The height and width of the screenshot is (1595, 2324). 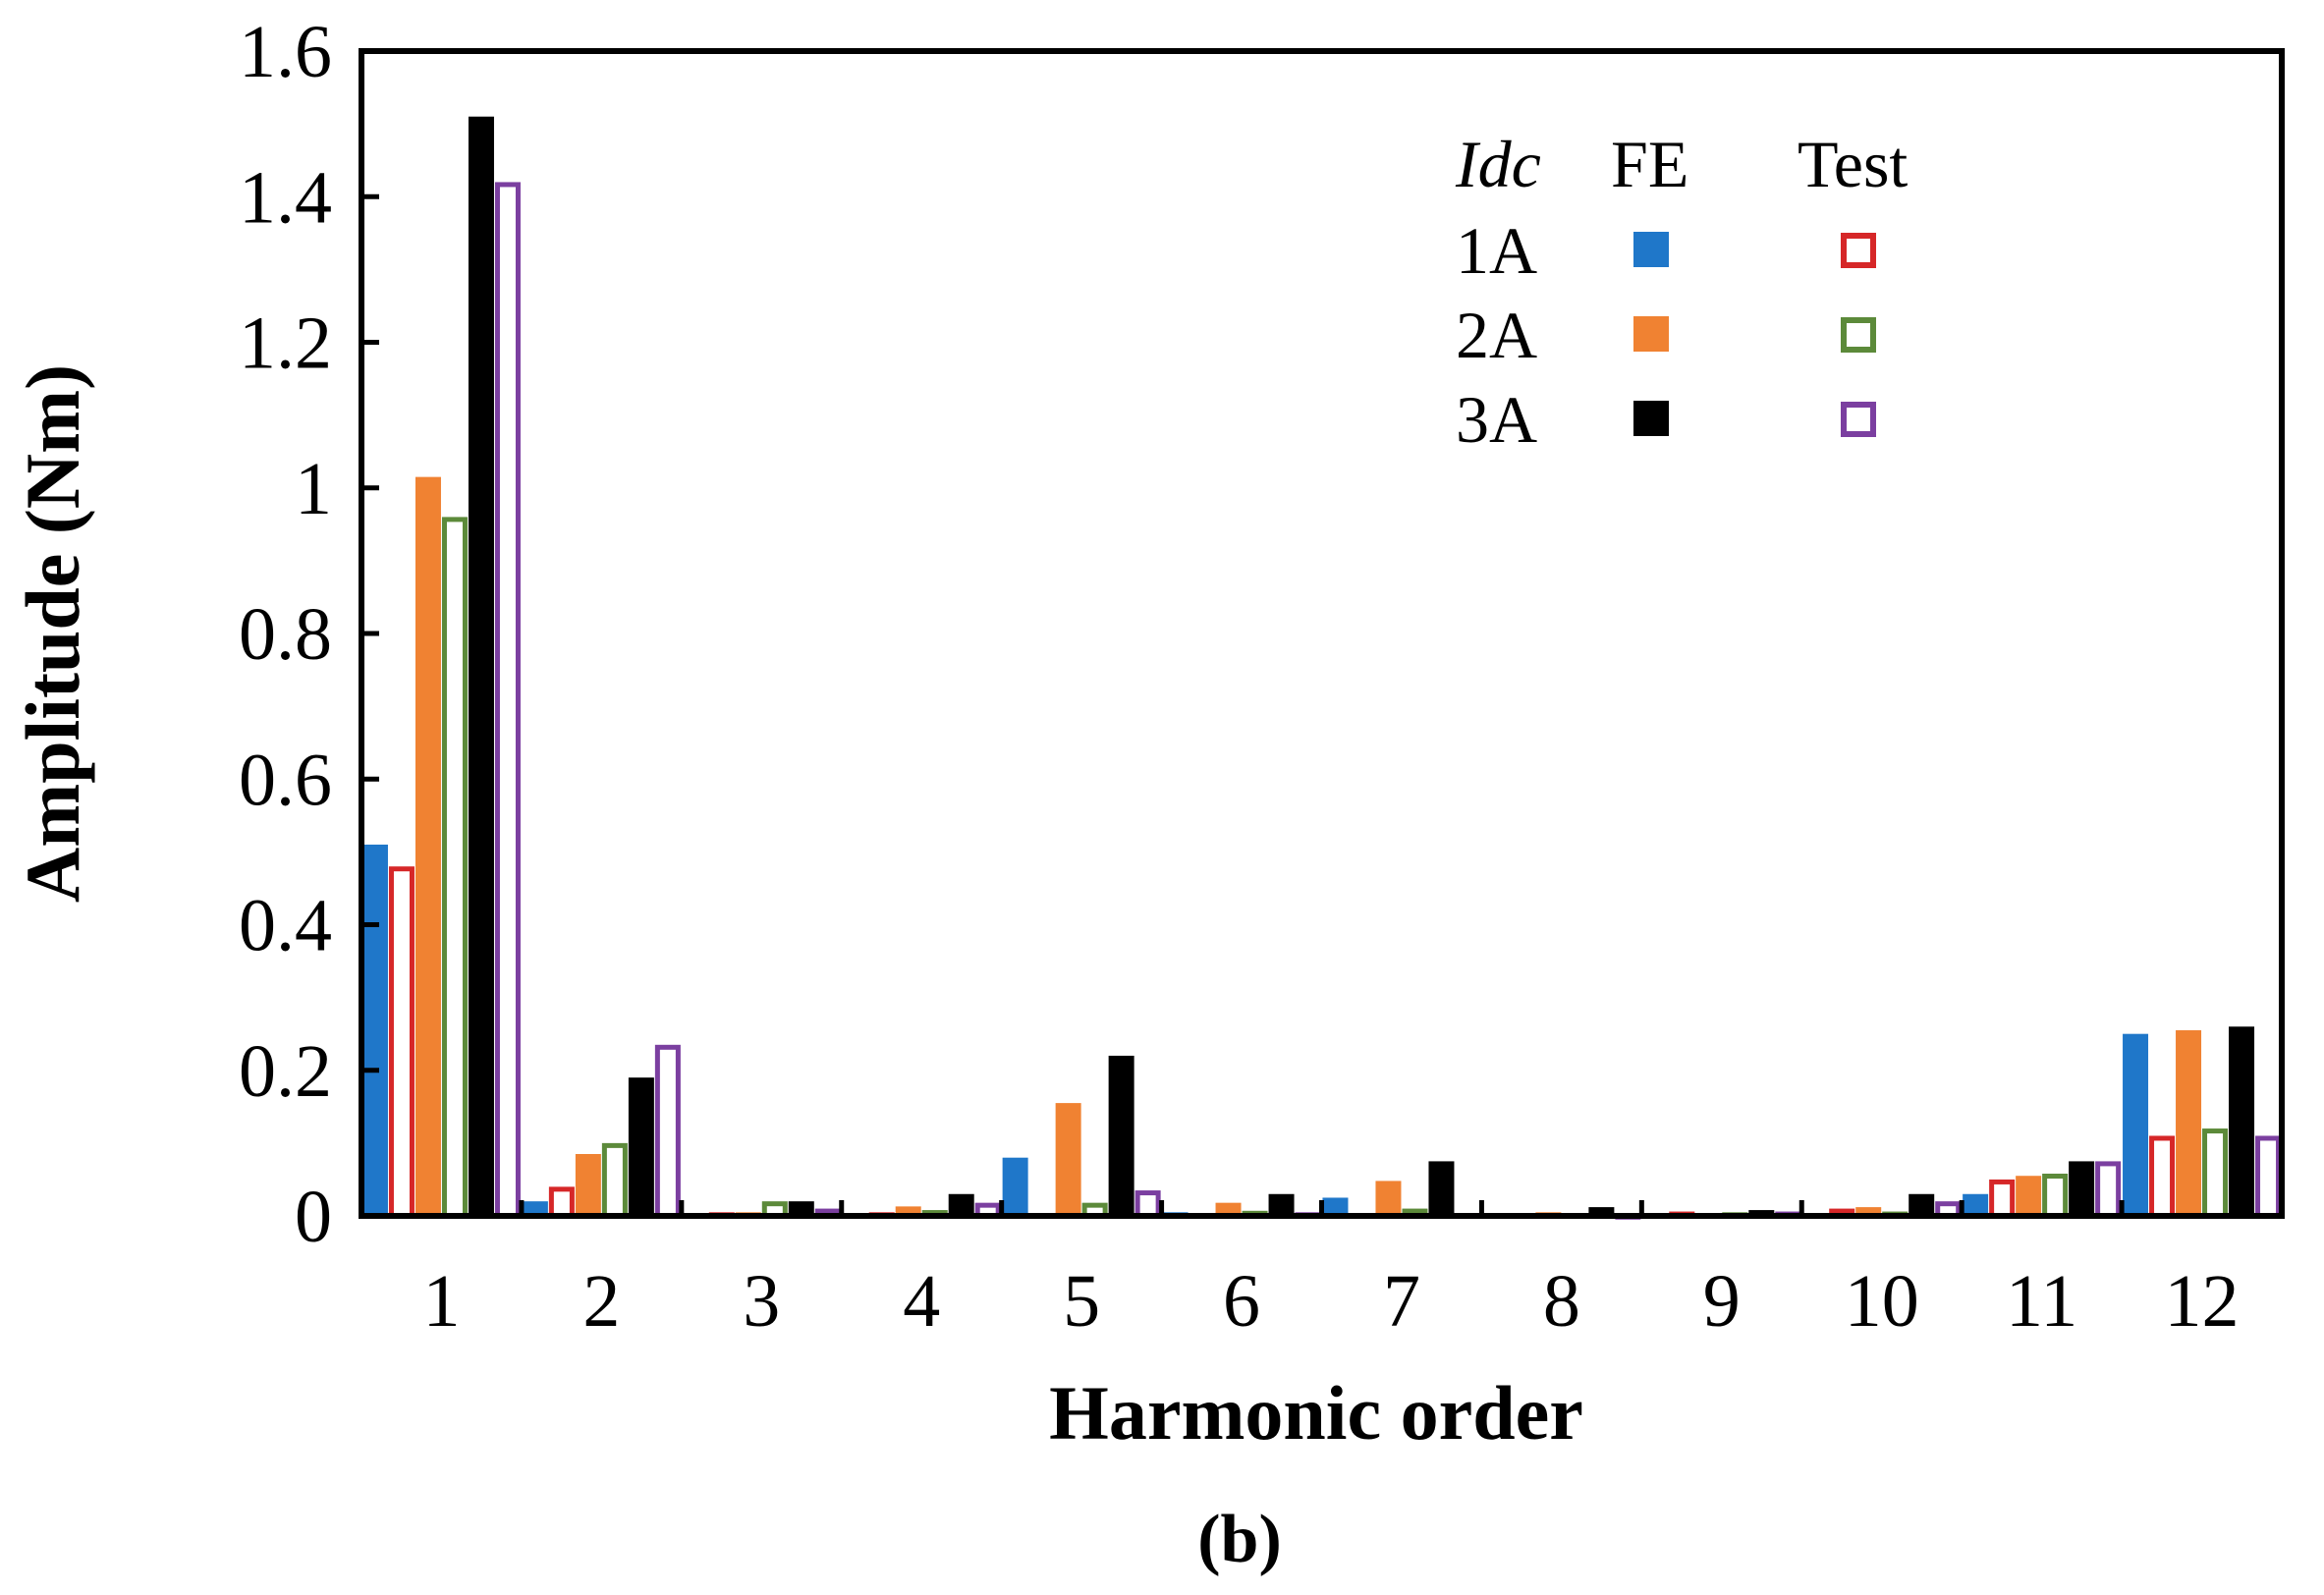 I want to click on y-tick-label: 0.2, so click(x=285, y=1071).